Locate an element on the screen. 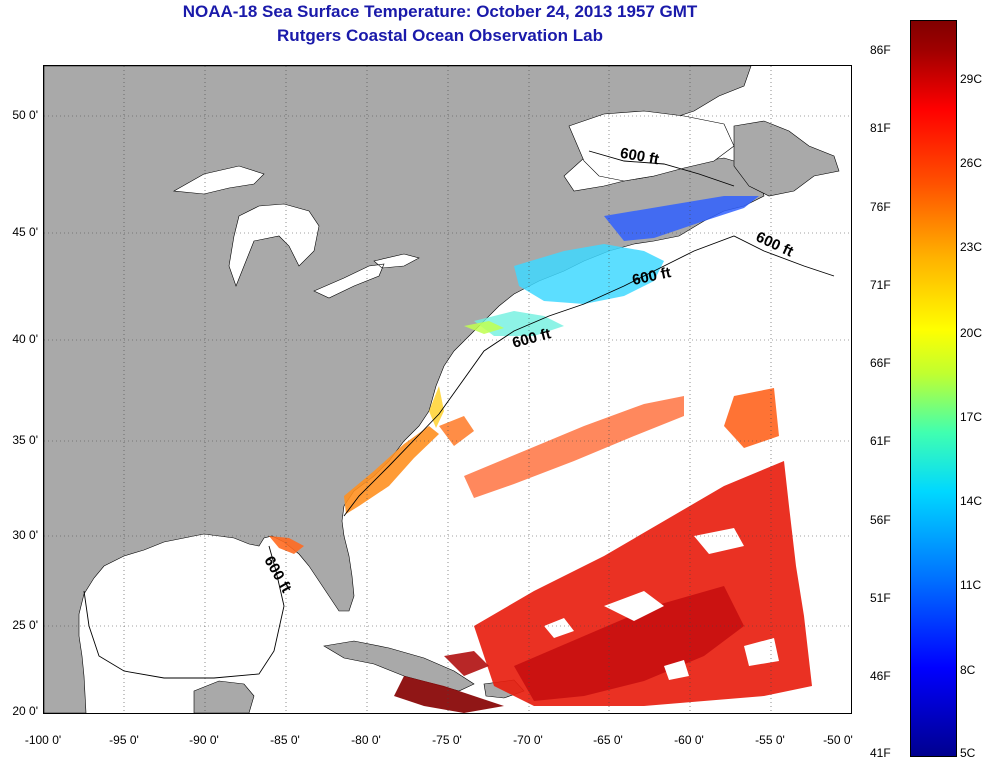 Image resolution: width=984 pixels, height=770 pixels. colorbar-f-label: 71F is located at coordinates (880, 285).